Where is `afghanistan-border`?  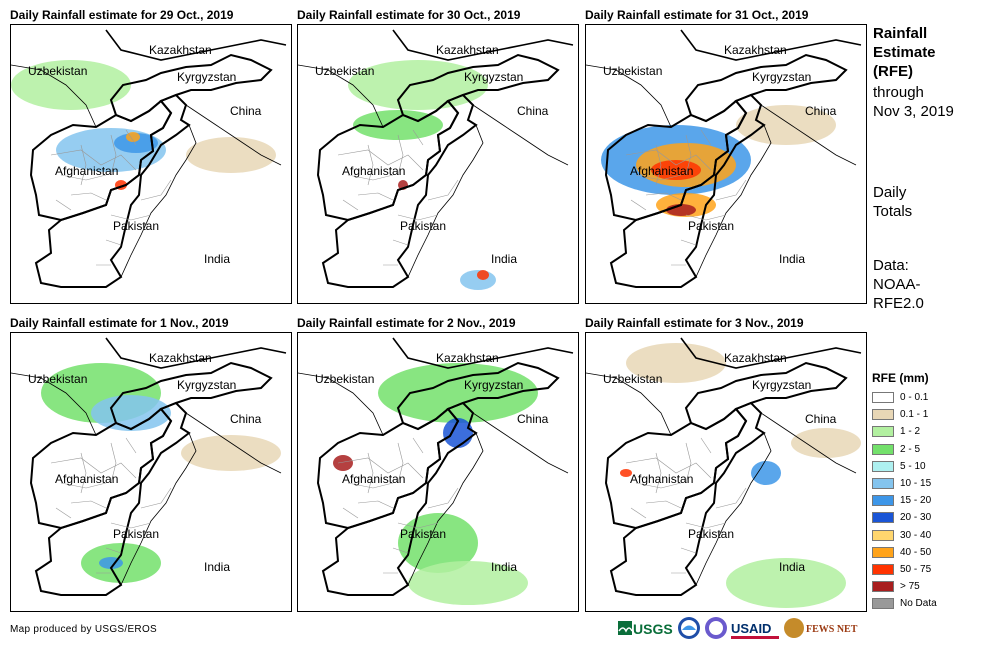 afghanistan-border is located at coordinates (676, 468).